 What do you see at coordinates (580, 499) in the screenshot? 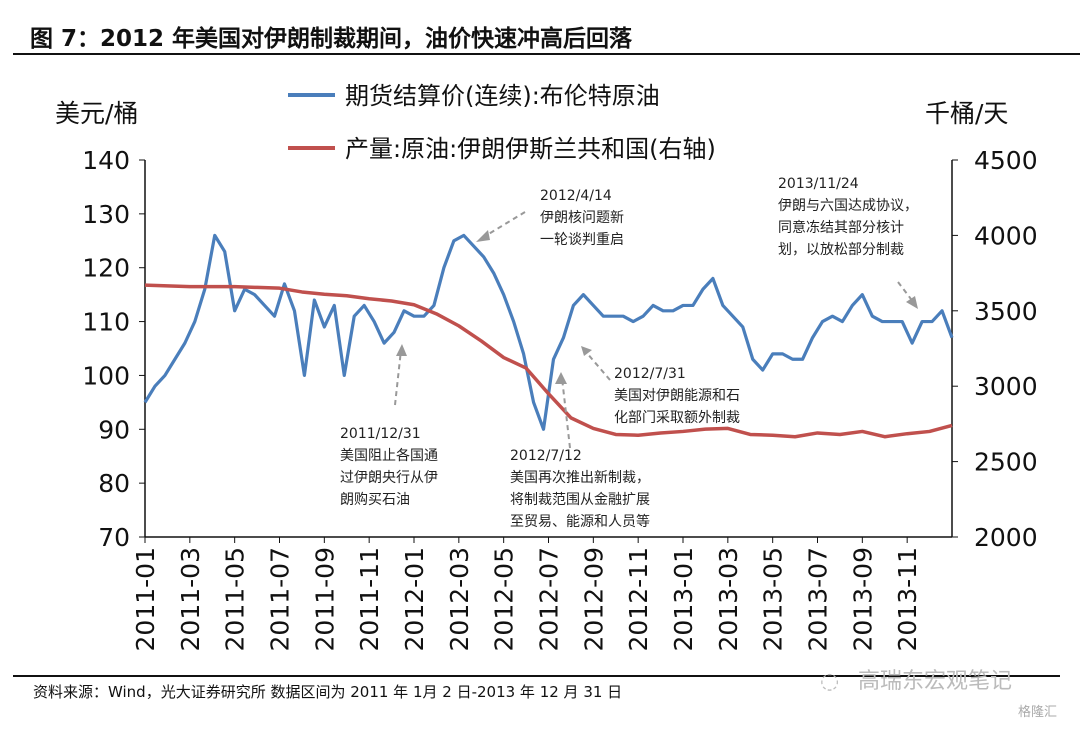
I see `annotation-text: 将制裁范围从金融扩展` at bounding box center [580, 499].